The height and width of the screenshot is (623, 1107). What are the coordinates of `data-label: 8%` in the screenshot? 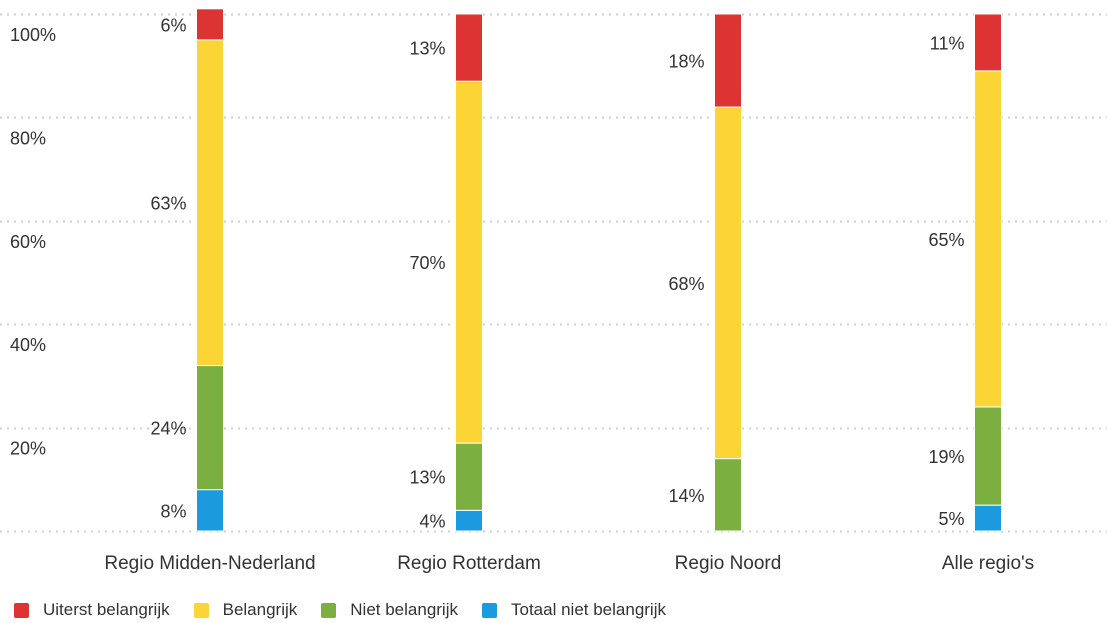 It's located at (173, 511).